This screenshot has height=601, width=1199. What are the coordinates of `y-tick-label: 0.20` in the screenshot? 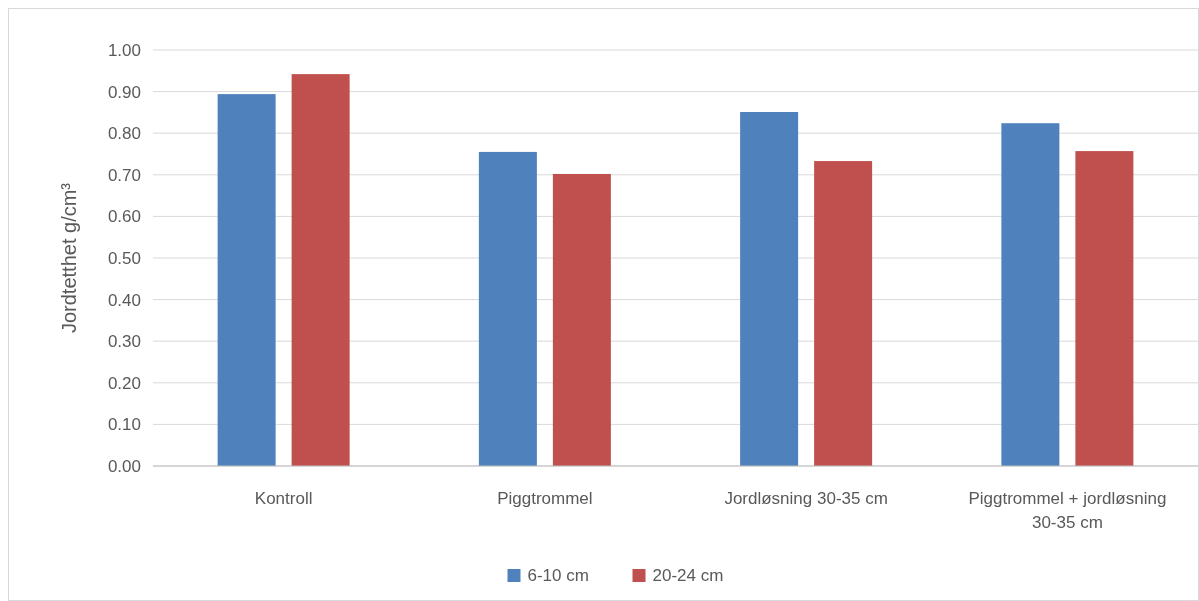 It's located at (124, 383).